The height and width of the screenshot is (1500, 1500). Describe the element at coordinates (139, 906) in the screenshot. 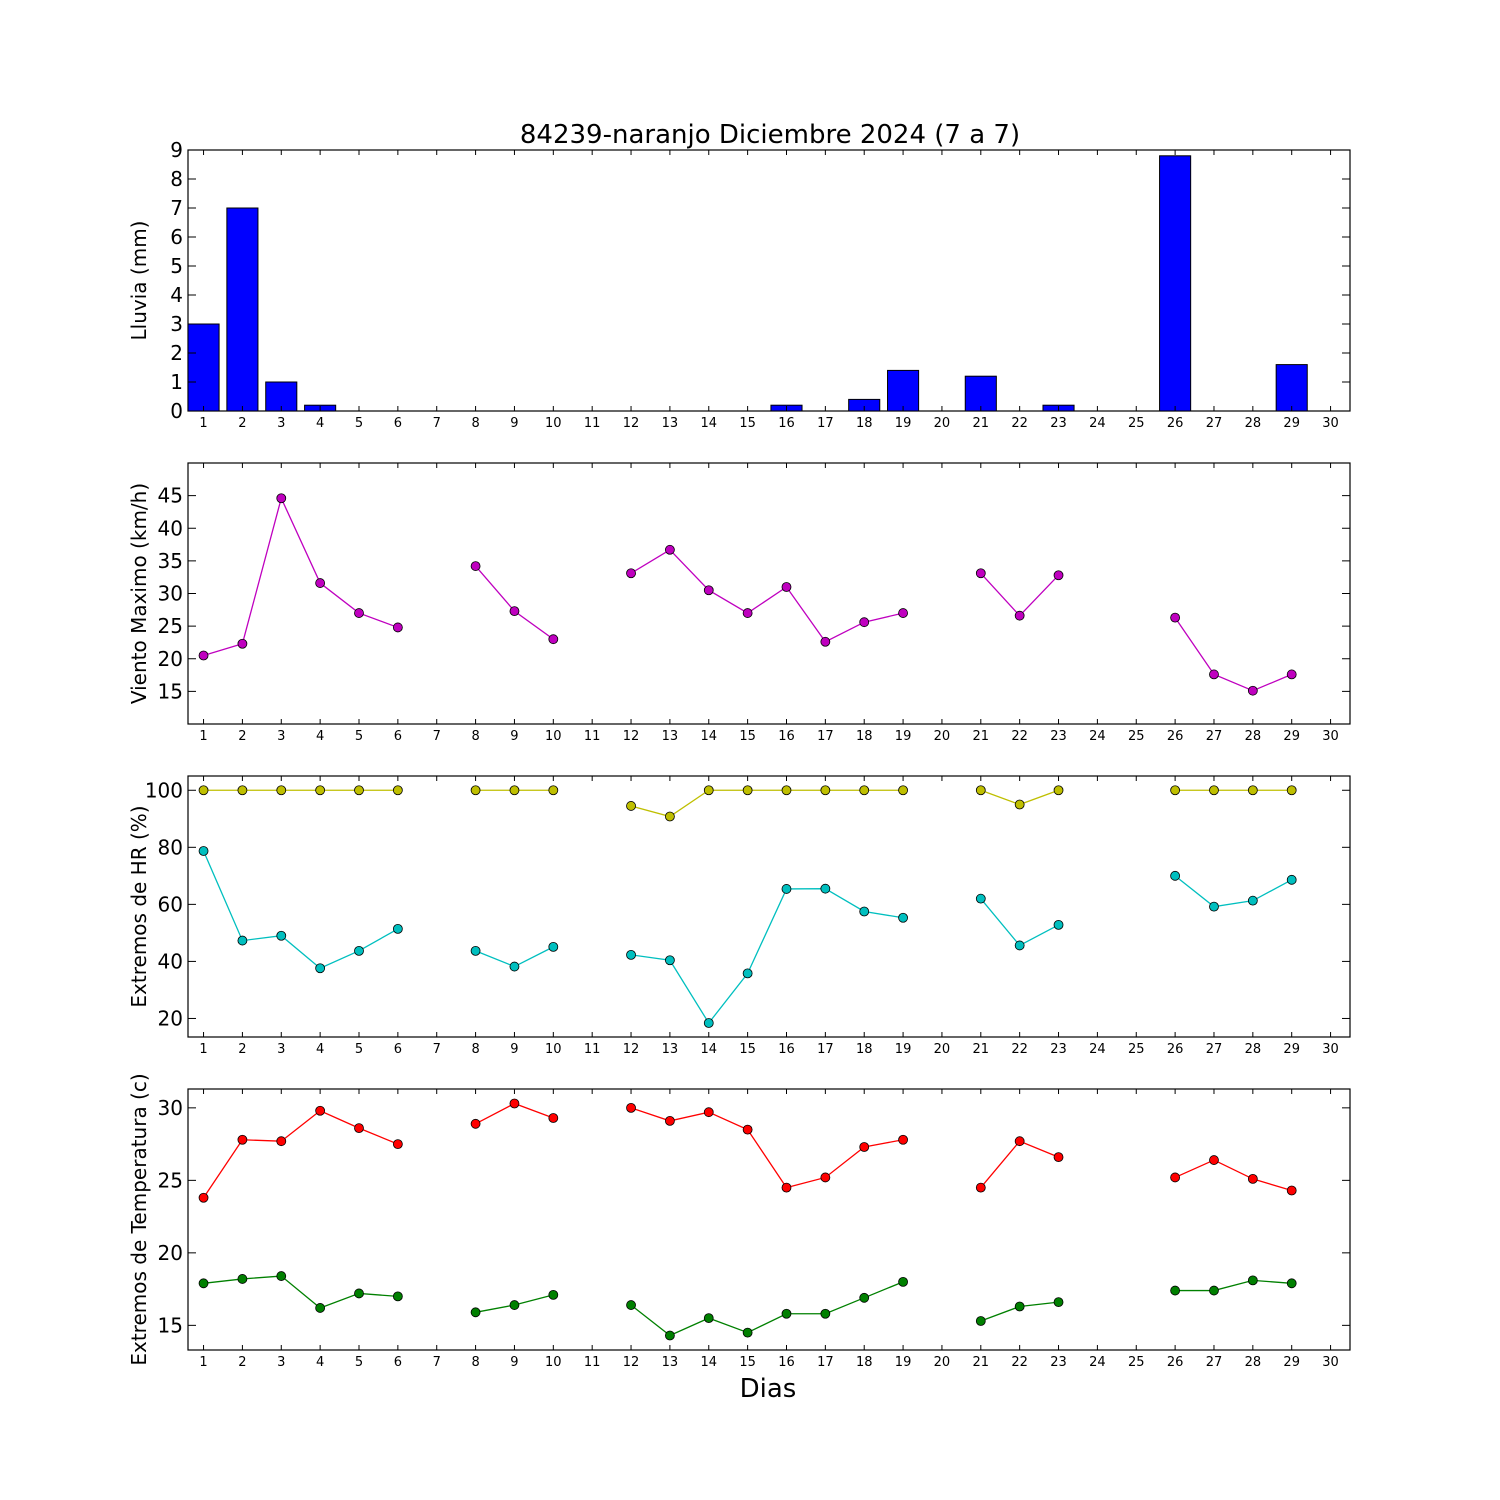

I see `y-axis-label-humidity: Extremos de HR (%)` at that location.